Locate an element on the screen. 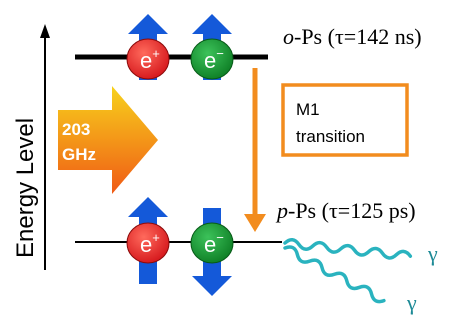  ortho-electron-label: e− is located at coordinates (214, 59).